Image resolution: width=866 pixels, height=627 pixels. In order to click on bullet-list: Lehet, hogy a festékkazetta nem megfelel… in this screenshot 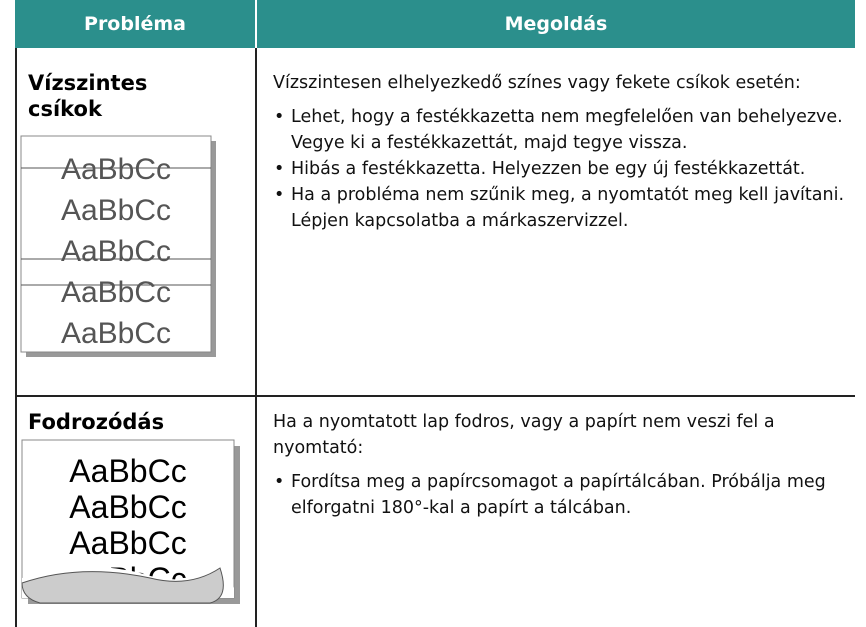, I will do `click(560, 169)`.